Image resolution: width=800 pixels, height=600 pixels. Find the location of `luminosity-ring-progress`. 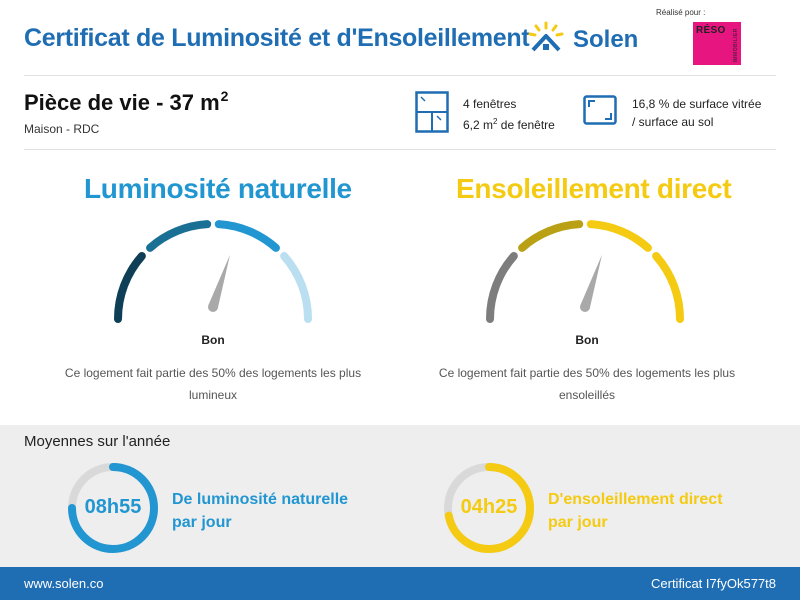

luminosity-ring-progress is located at coordinates (113, 508).